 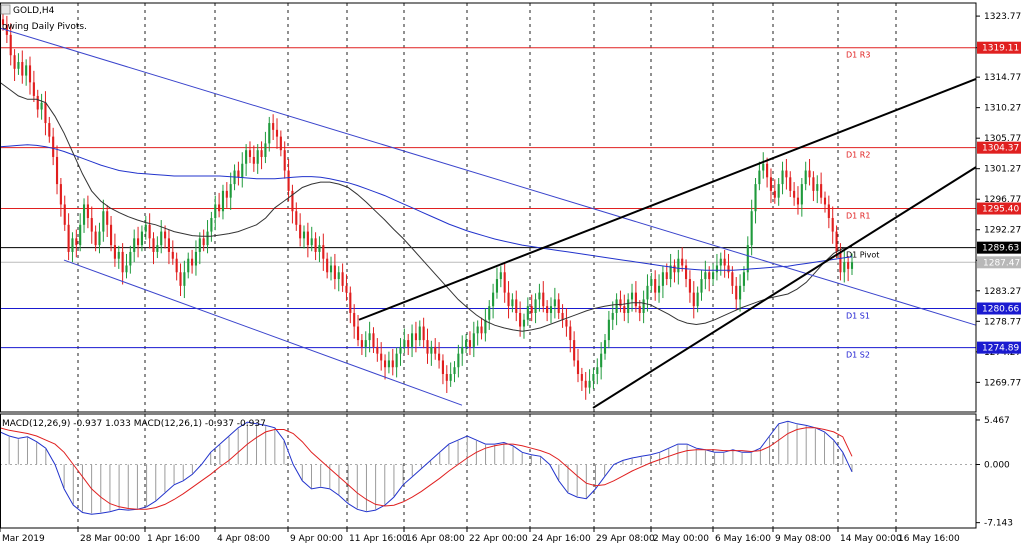 I want to click on y-tick-label: 1323.77, so click(x=1002, y=17).